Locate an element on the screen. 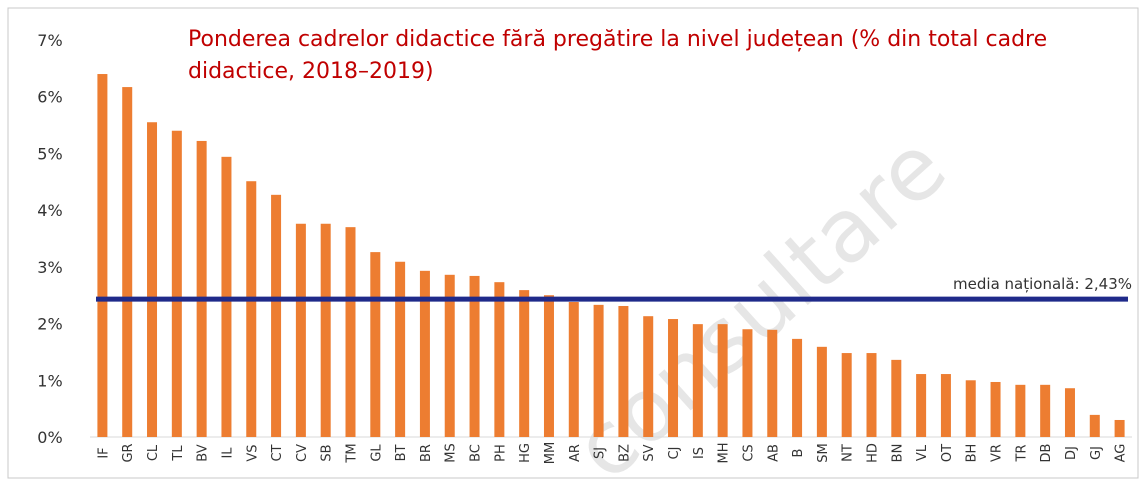 The height and width of the screenshot is (484, 1146). x-tick-label: CL is located at coordinates (153, 452).